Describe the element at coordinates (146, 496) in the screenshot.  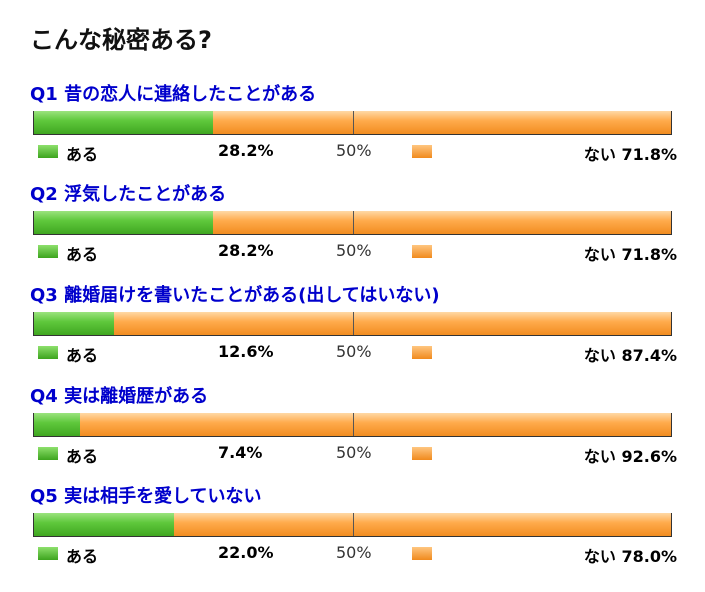
I see `question-title: Q5 実は相手を愛していない` at that location.